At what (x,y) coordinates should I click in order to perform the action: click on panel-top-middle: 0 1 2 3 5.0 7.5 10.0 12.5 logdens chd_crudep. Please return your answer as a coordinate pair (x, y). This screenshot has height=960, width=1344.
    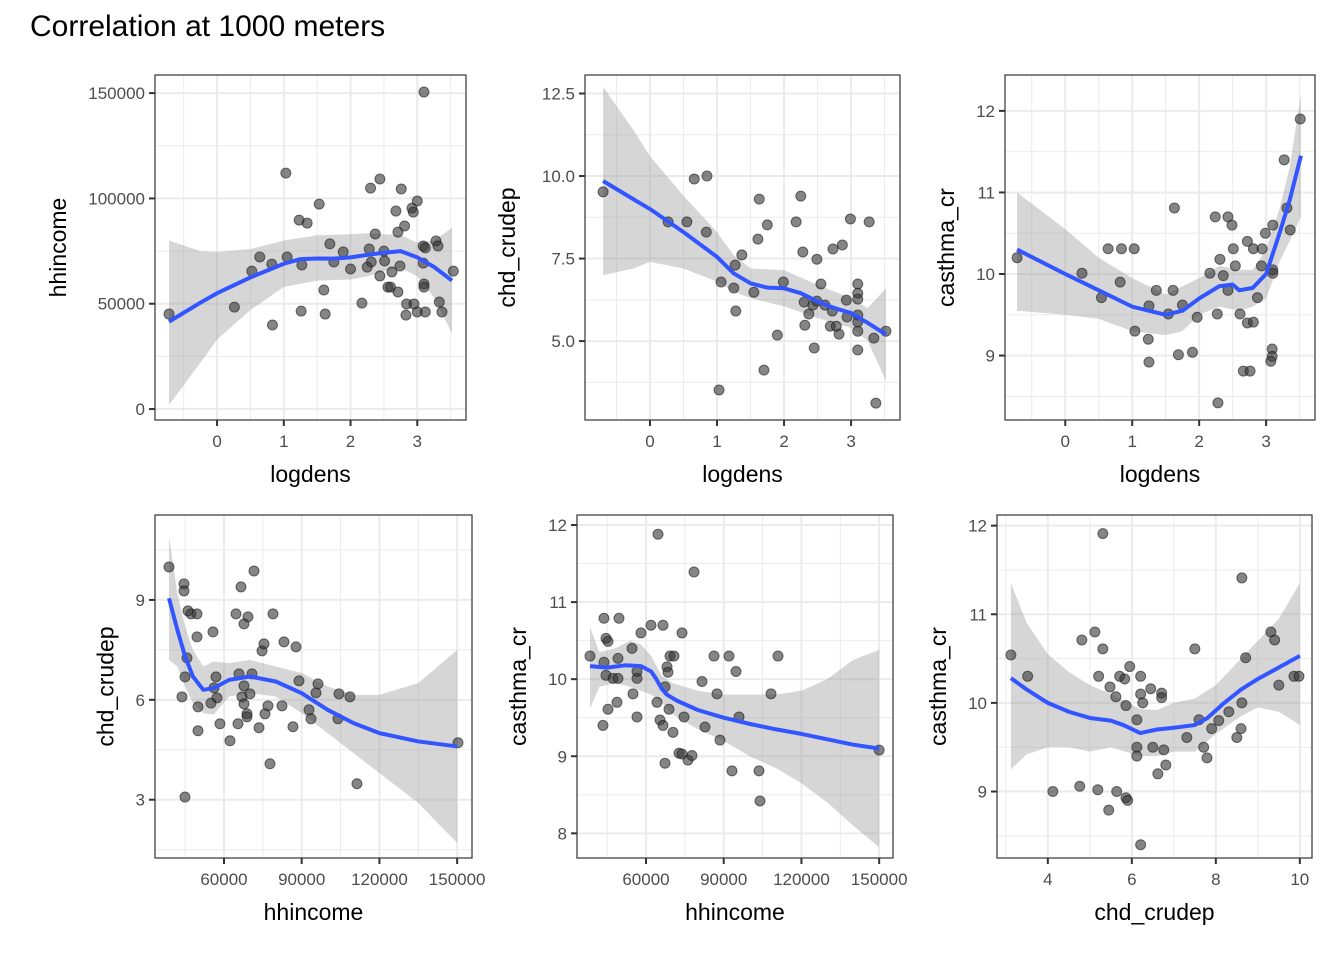
    Looking at the image, I should click on (697, 280).